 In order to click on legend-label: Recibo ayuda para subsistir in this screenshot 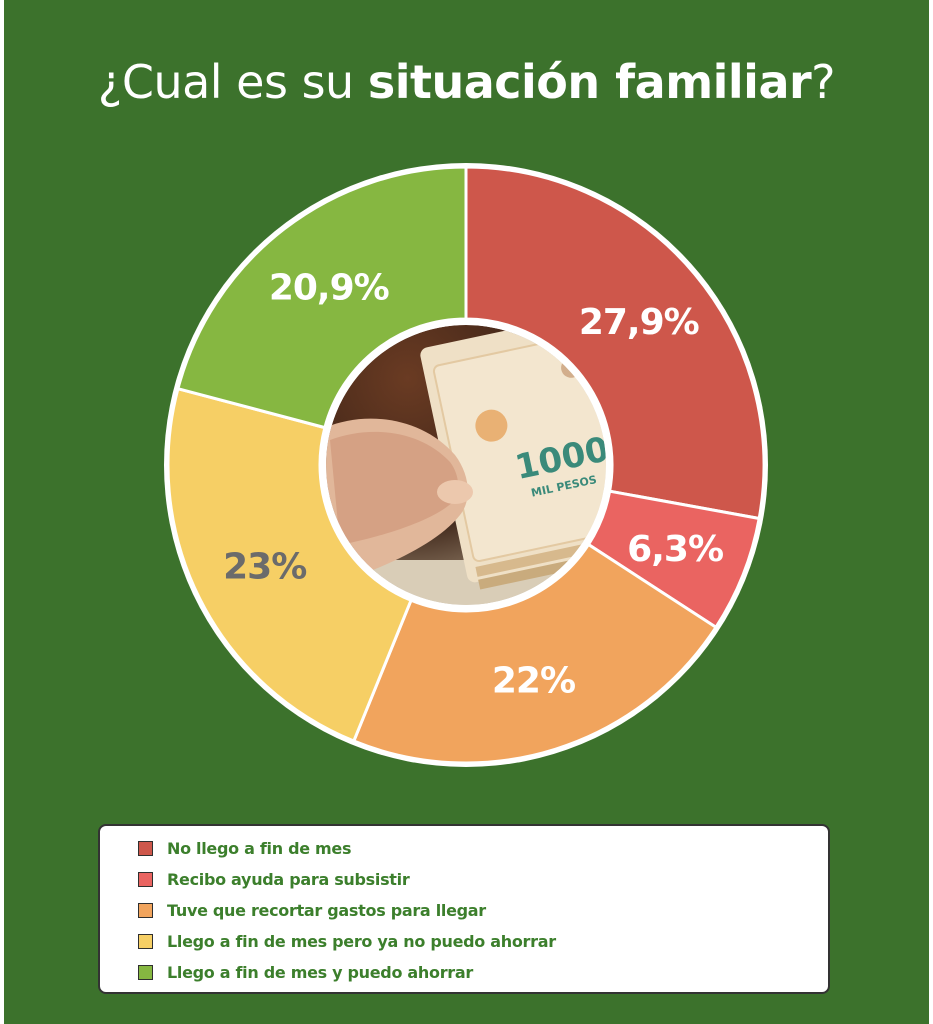, I will do `click(288, 879)`.